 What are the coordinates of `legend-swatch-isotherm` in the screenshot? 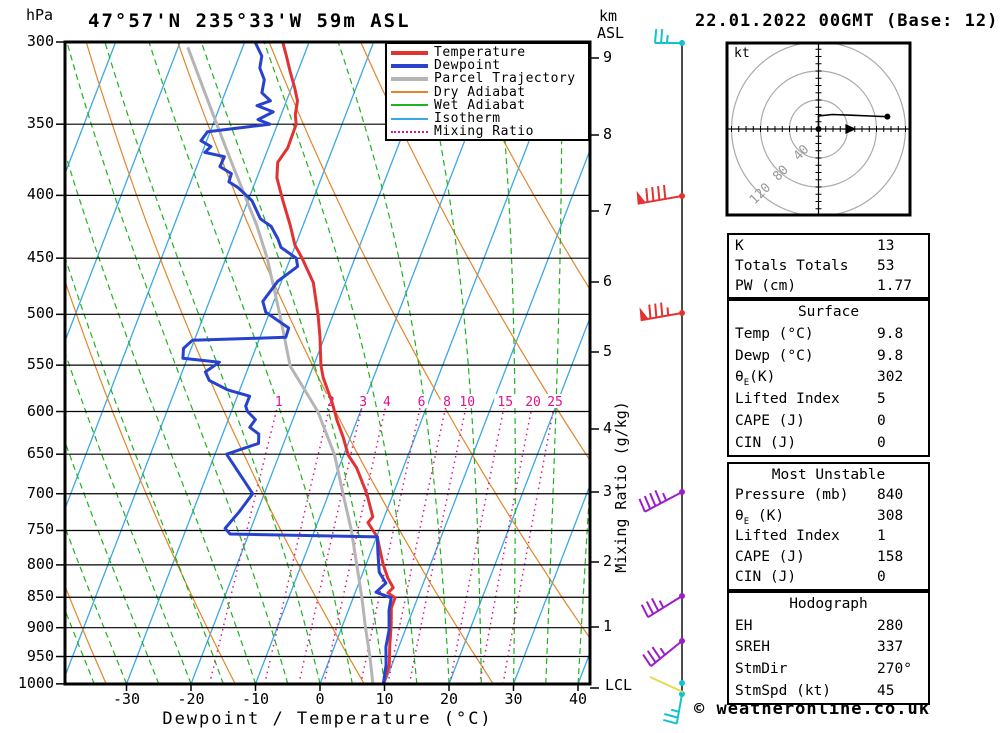 It's located at (409, 118).